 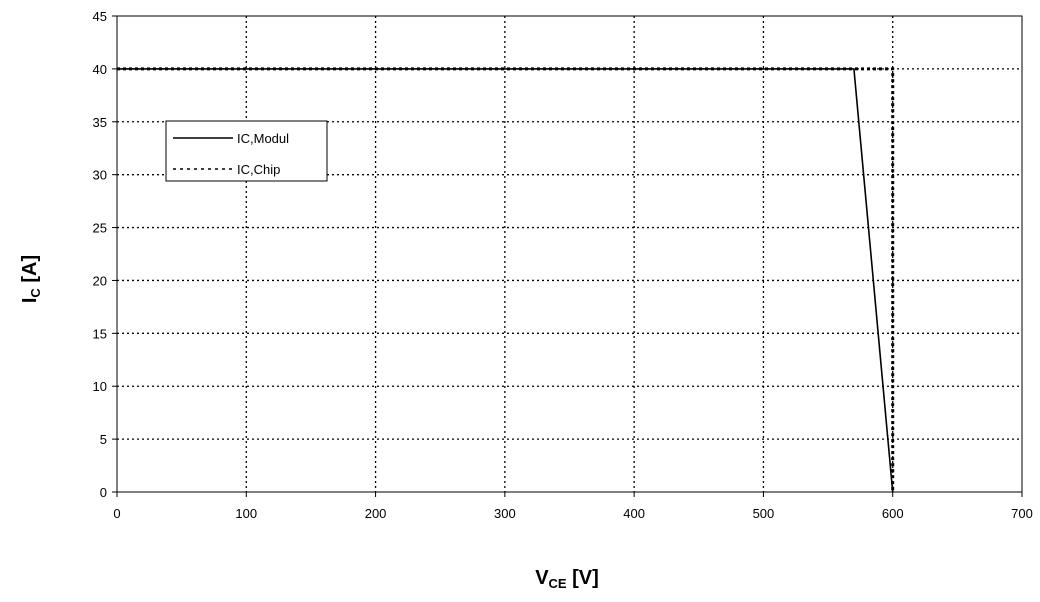 I want to click on x-tick-label: 400, so click(x=634, y=513).